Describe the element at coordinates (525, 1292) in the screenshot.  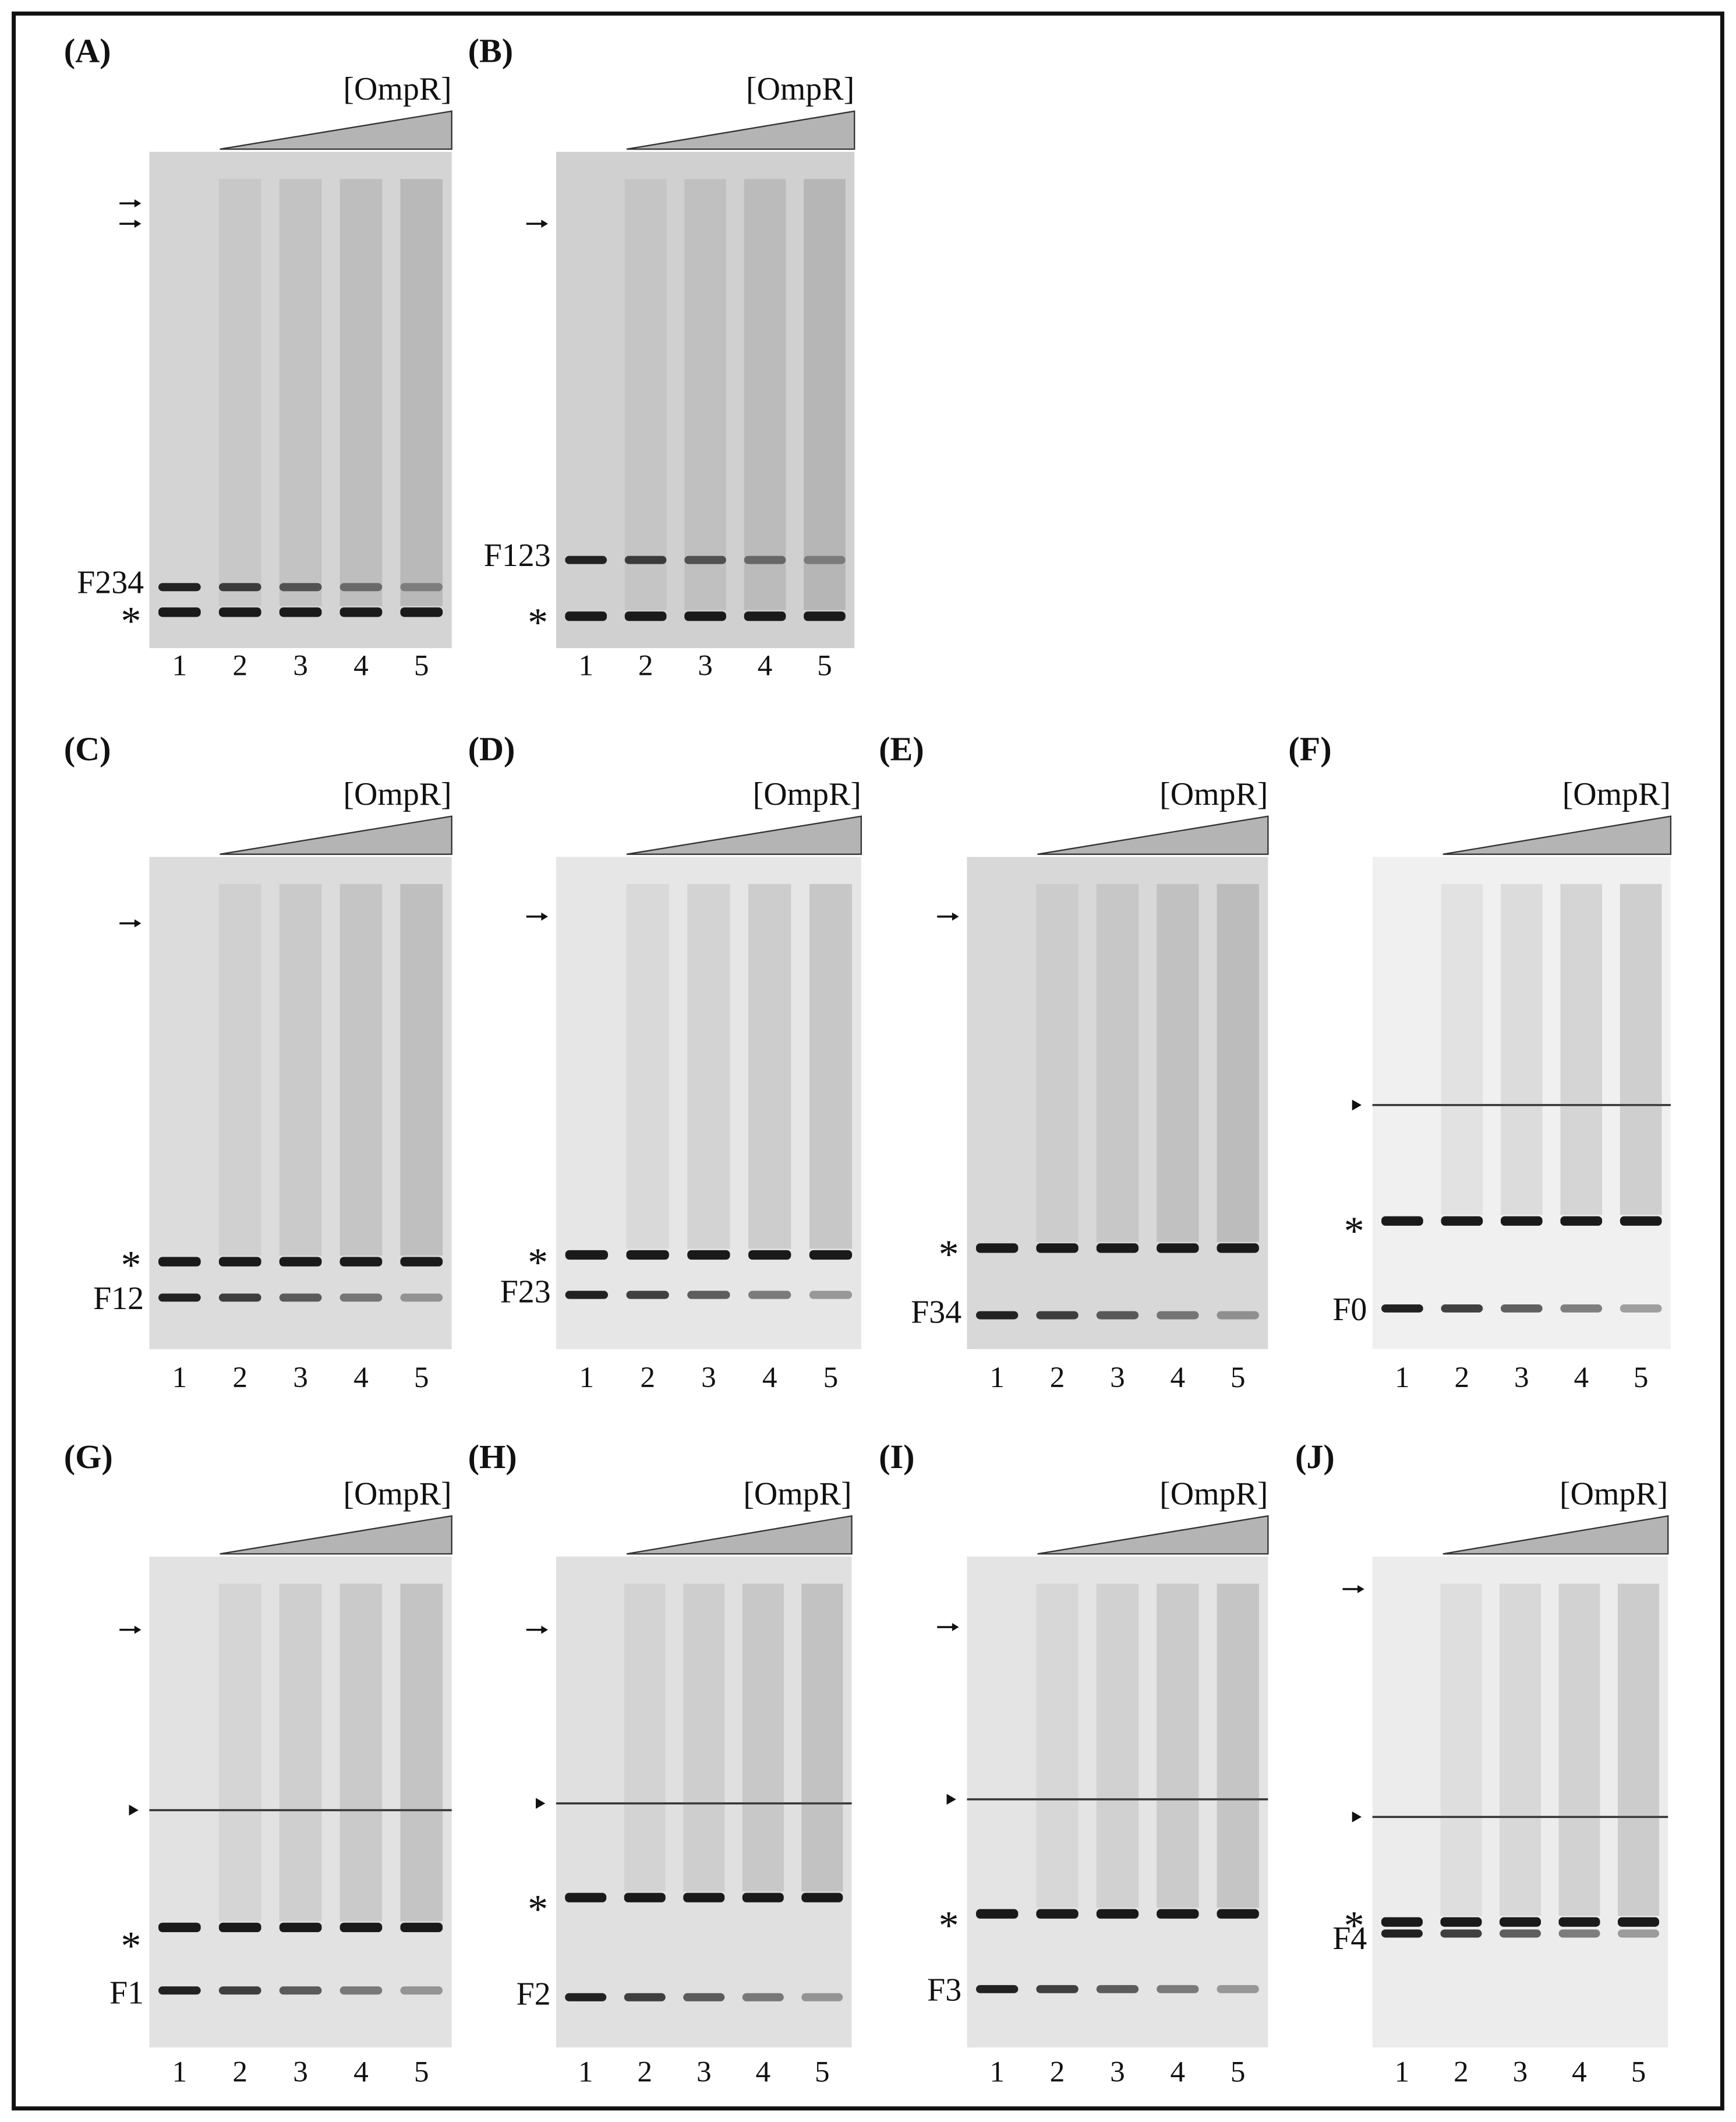
I see `fragment-label: F23` at that location.